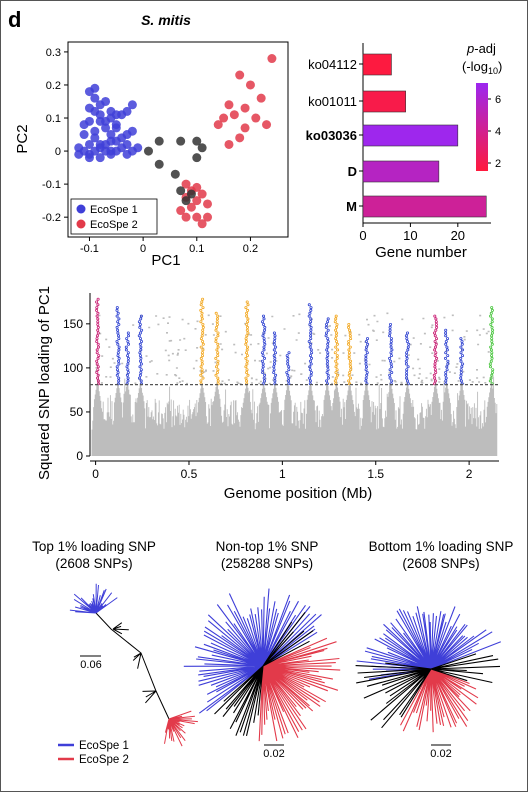 This screenshot has height=793, width=528. Describe the element at coordinates (262, 665) in the screenshot. I see `tree2-nontop1pct` at that location.